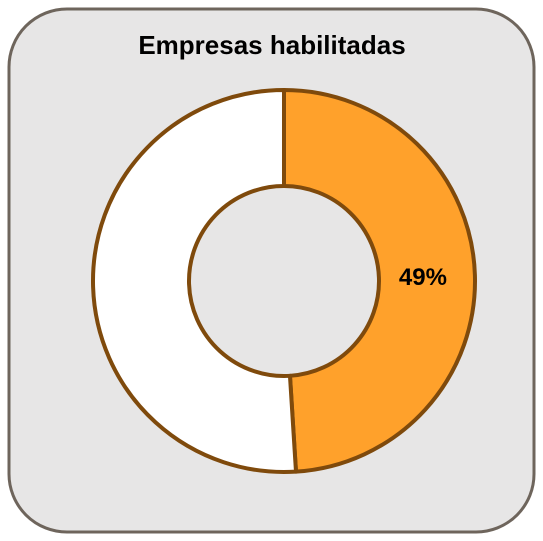  What do you see at coordinates (423, 277) in the screenshot?
I see `data-label: 49%` at bounding box center [423, 277].